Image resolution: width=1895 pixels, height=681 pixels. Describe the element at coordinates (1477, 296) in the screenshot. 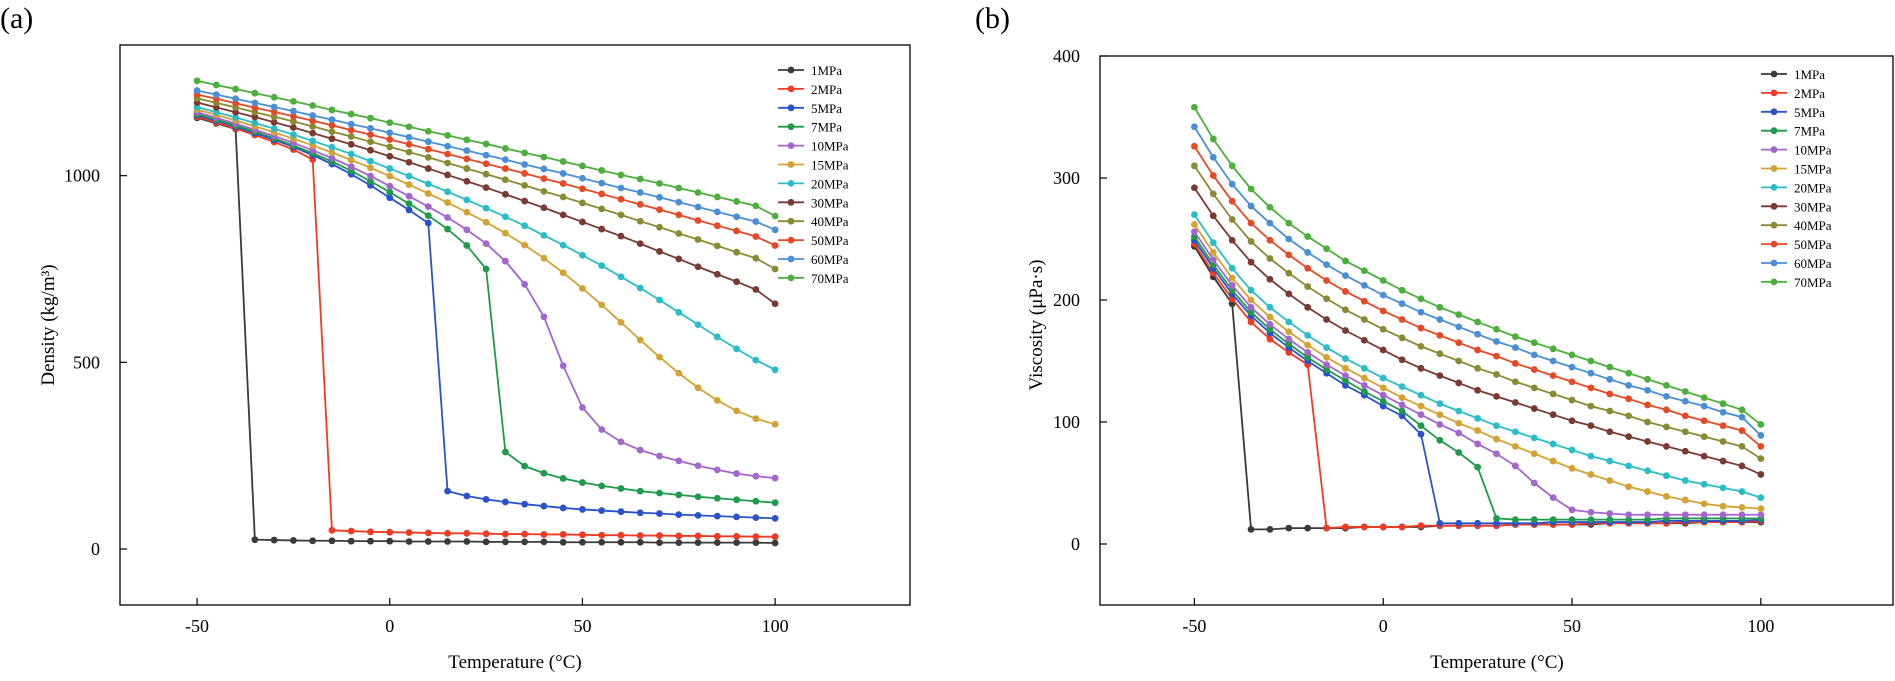

I see `panel-b-series-line-50mpa` at that location.